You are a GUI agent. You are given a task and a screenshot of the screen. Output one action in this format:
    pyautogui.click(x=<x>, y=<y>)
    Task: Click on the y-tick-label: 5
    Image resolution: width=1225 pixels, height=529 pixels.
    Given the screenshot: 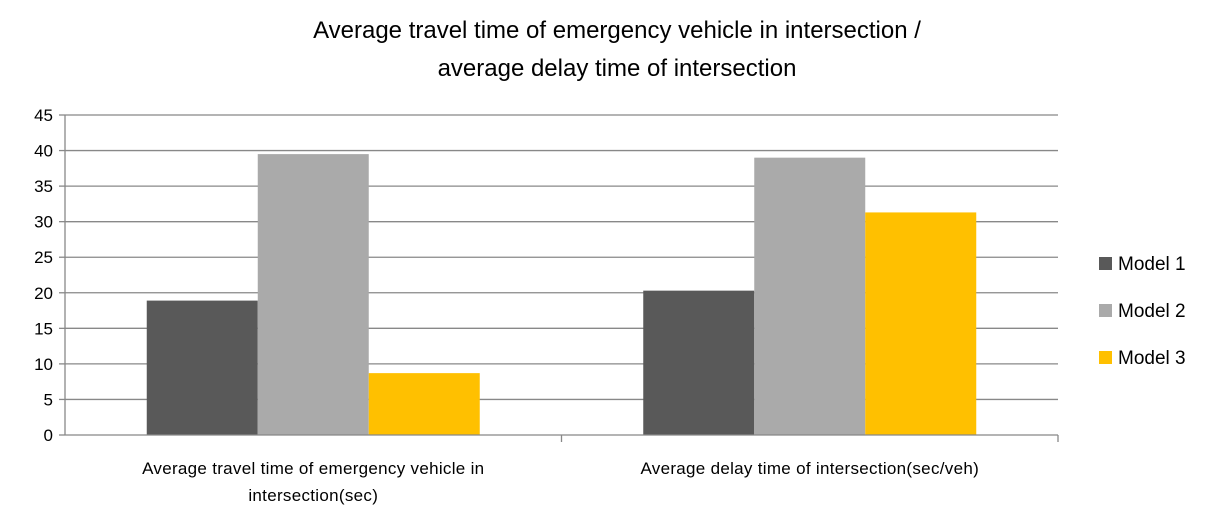 What is the action you would take?
    pyautogui.click(x=48, y=399)
    